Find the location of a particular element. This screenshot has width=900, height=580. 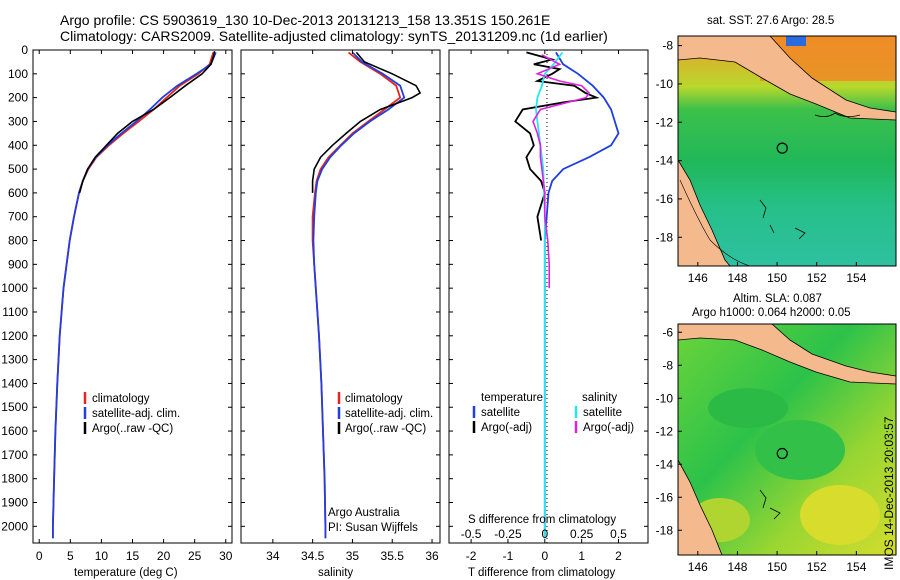

x-tick-label: 36 is located at coordinates (432, 556).